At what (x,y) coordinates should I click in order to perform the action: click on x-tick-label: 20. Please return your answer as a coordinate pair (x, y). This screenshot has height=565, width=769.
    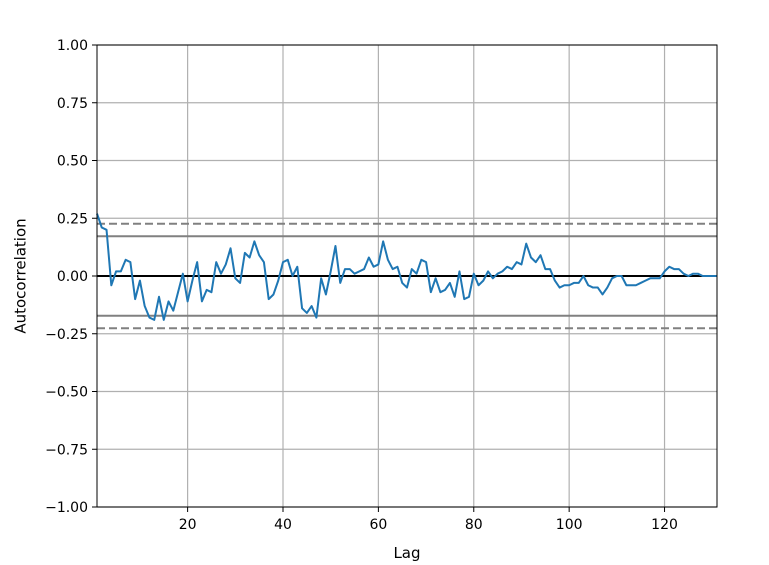
    Looking at the image, I should click on (188, 525).